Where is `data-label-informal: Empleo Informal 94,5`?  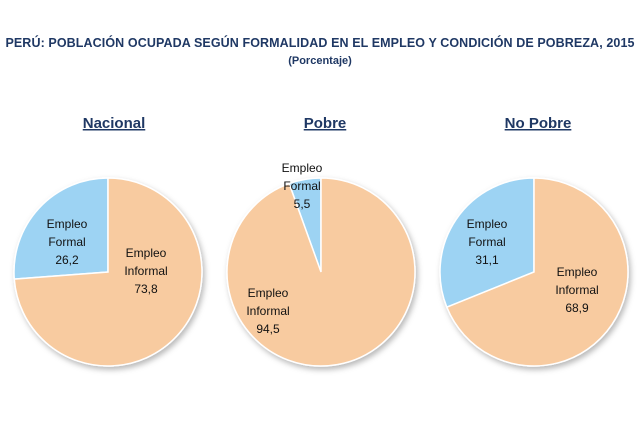
data-label-informal: Empleo Informal 94,5 is located at coordinates (267, 311).